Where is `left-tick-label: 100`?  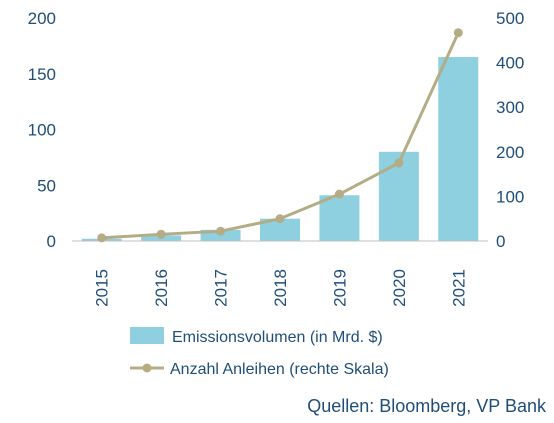 left-tick-label: 100 is located at coordinates (42, 130).